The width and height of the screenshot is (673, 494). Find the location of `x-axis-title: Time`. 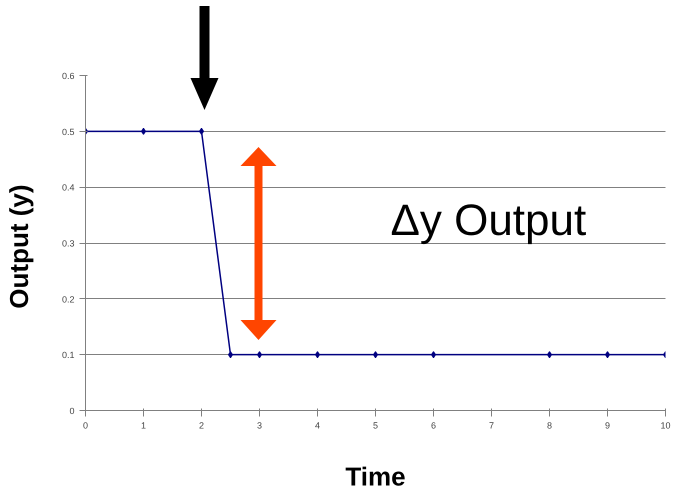

x-axis-title: Time is located at coordinates (375, 477).